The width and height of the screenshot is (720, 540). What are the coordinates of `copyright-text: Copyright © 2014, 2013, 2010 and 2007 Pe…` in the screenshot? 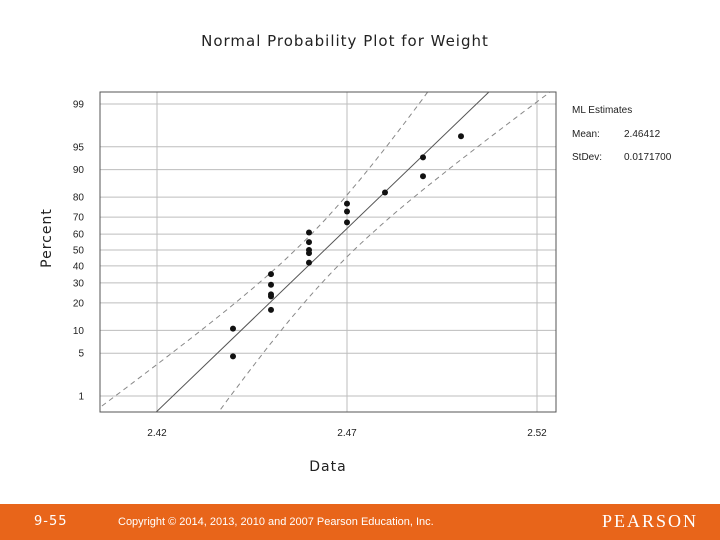 It's located at (276, 522).